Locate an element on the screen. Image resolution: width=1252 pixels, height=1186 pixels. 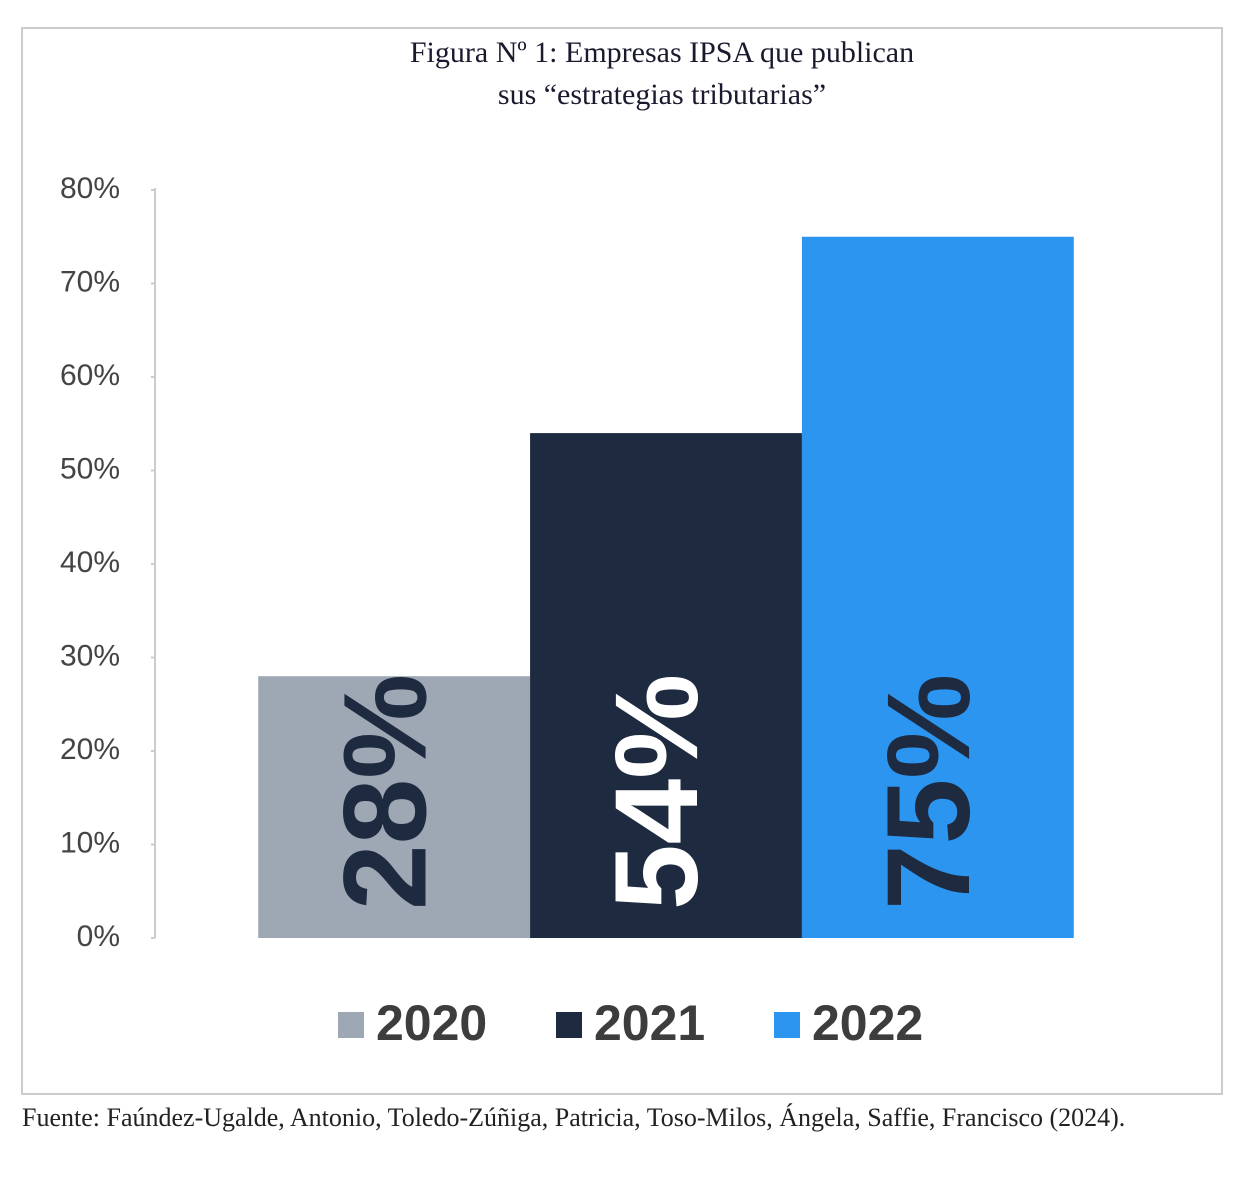
y-tick-label: 80% is located at coordinates (90, 188).